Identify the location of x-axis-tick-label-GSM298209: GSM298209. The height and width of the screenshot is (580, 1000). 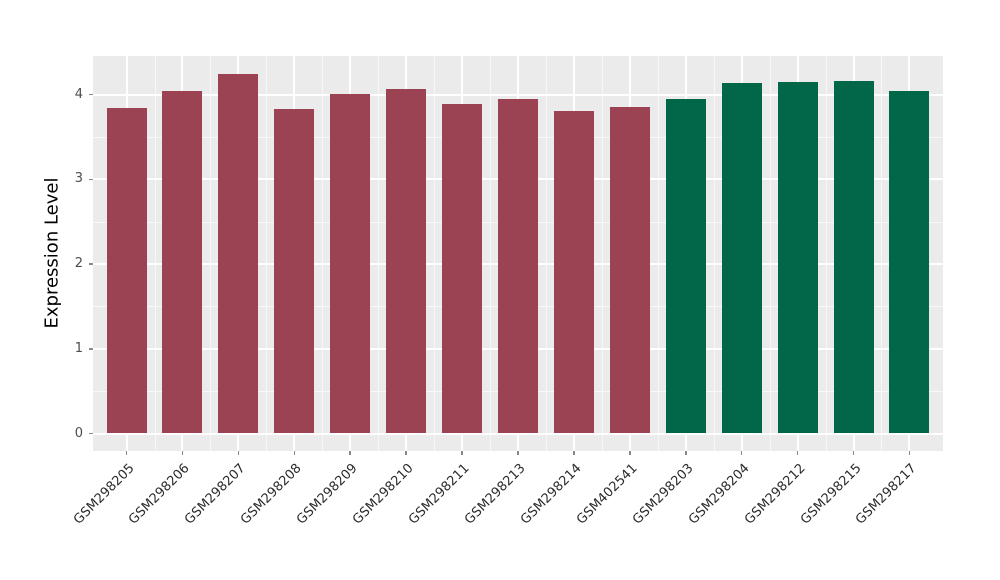
(327, 494).